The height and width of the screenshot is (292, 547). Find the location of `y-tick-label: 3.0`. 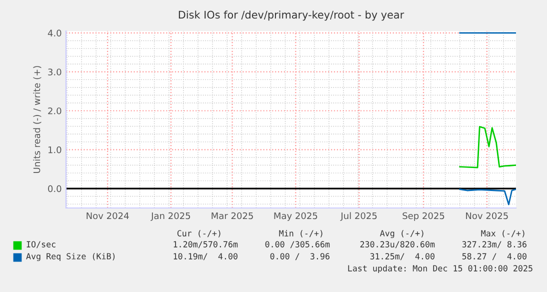

y-tick-label: 3.0 is located at coordinates (55, 72).